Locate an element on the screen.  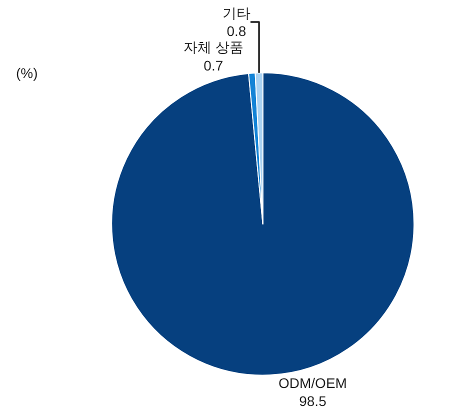
data-label: 98.5 is located at coordinates (313, 401).